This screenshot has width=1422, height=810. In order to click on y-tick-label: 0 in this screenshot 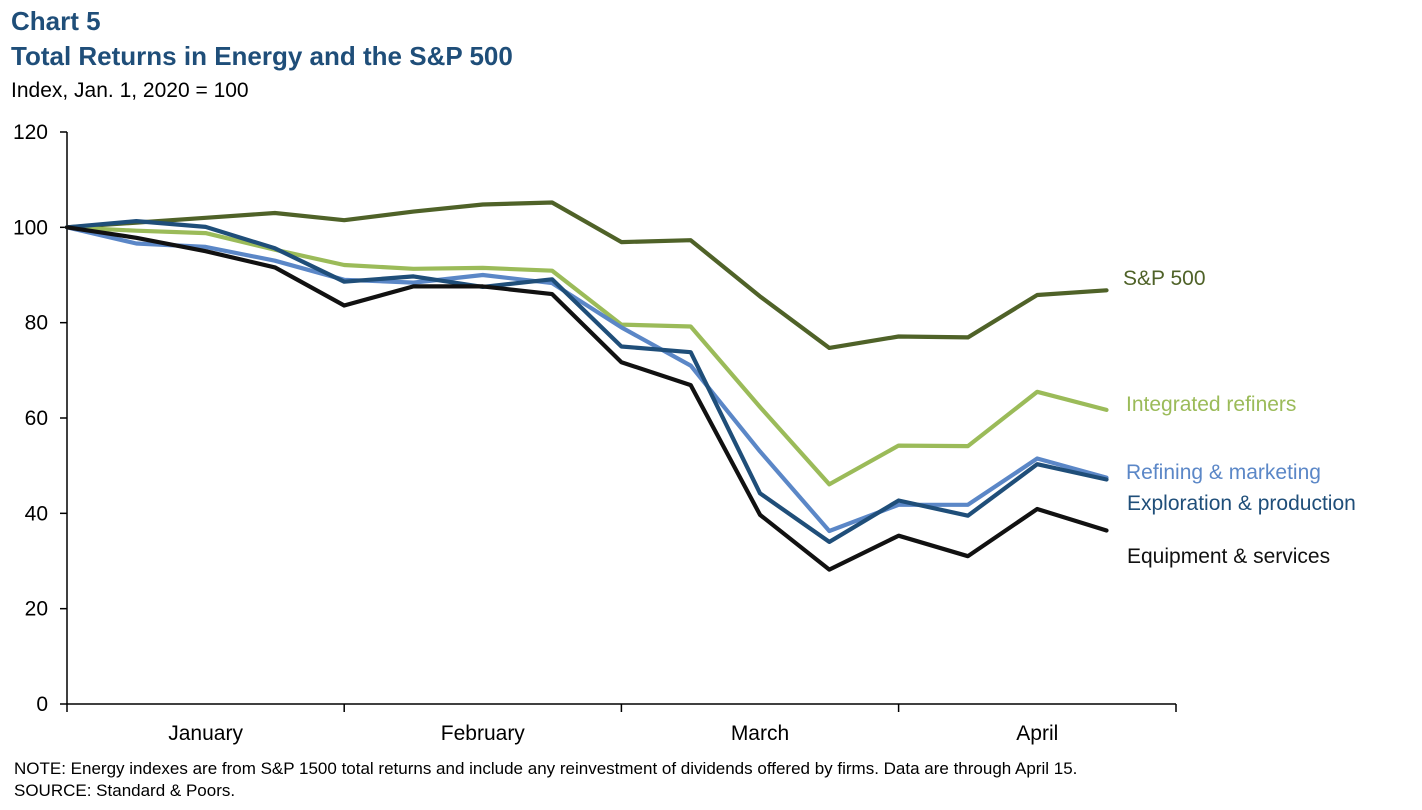, I will do `click(42, 704)`.